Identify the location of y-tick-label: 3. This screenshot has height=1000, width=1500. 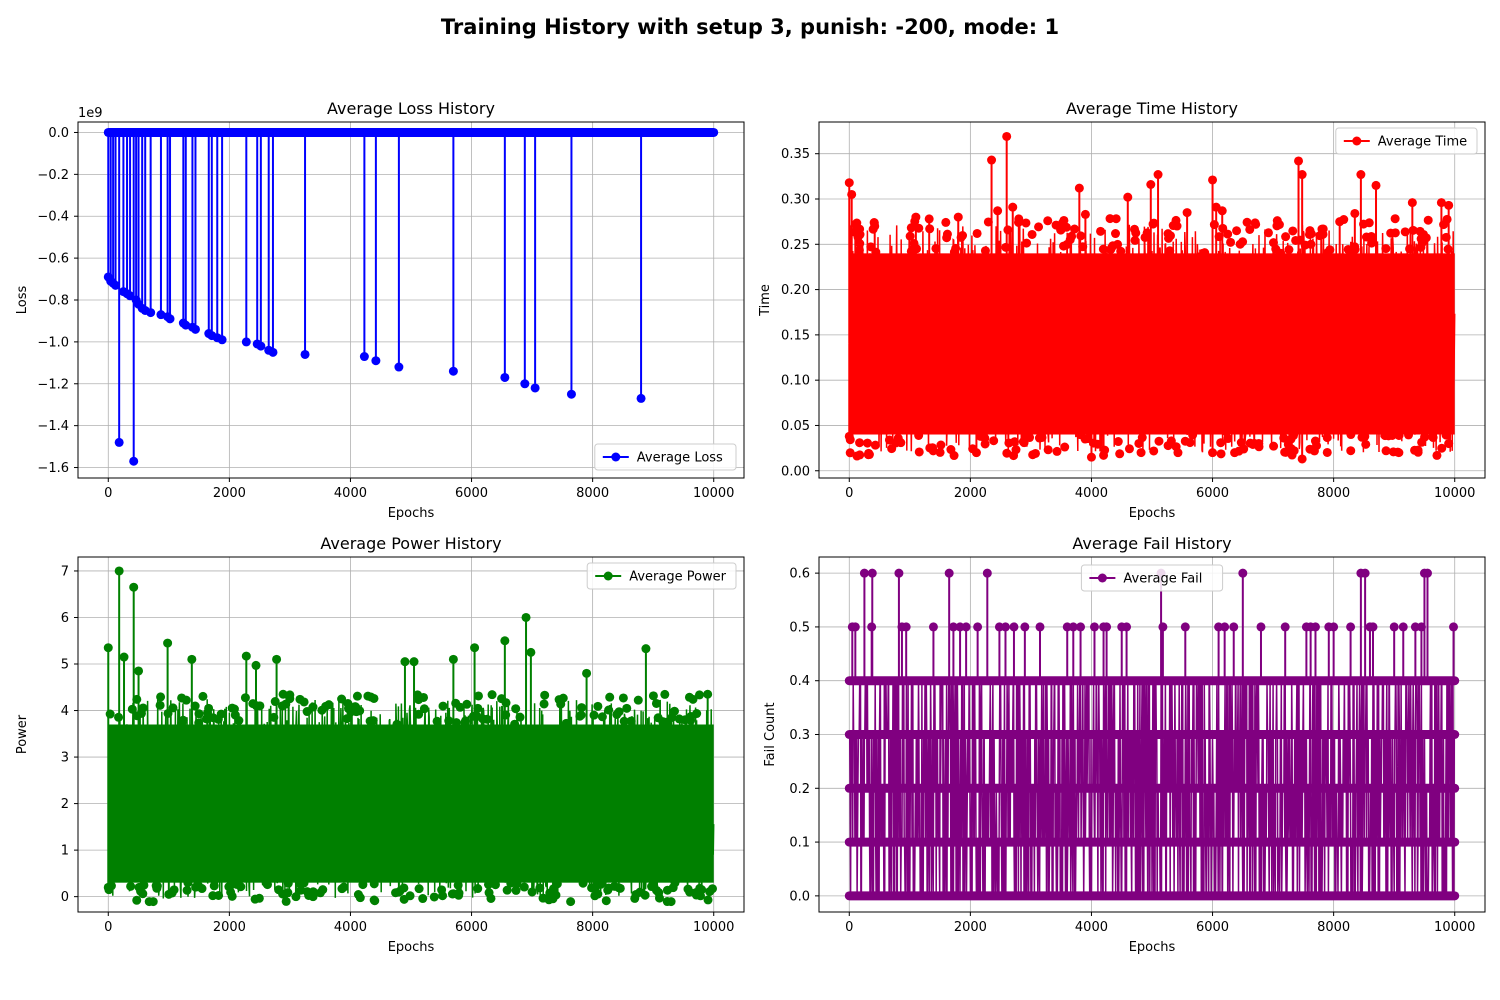
(65, 758).